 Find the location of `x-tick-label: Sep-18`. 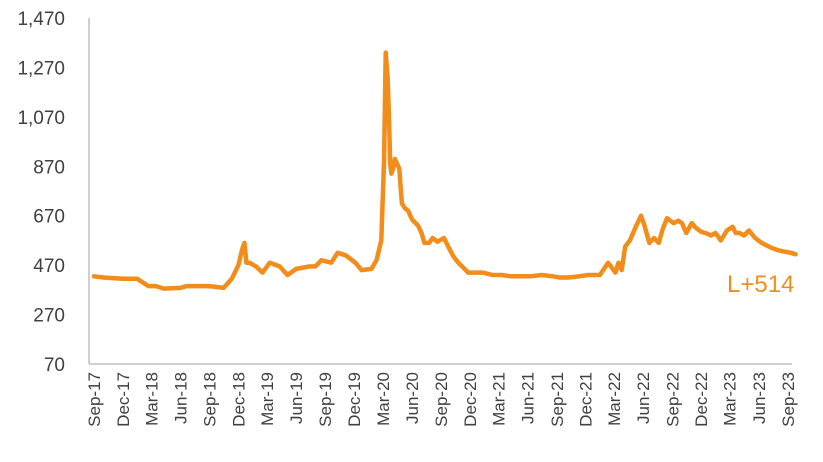

x-tick-label: Sep-18 is located at coordinates (210, 399).